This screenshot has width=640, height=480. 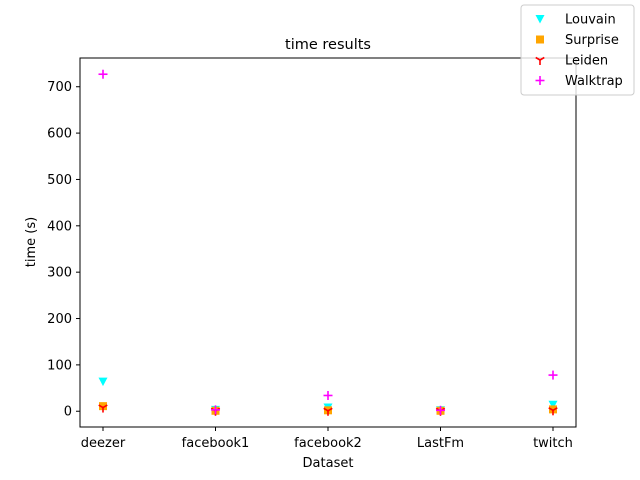 I want to click on x-tick-label: LastFm, so click(x=440, y=443).